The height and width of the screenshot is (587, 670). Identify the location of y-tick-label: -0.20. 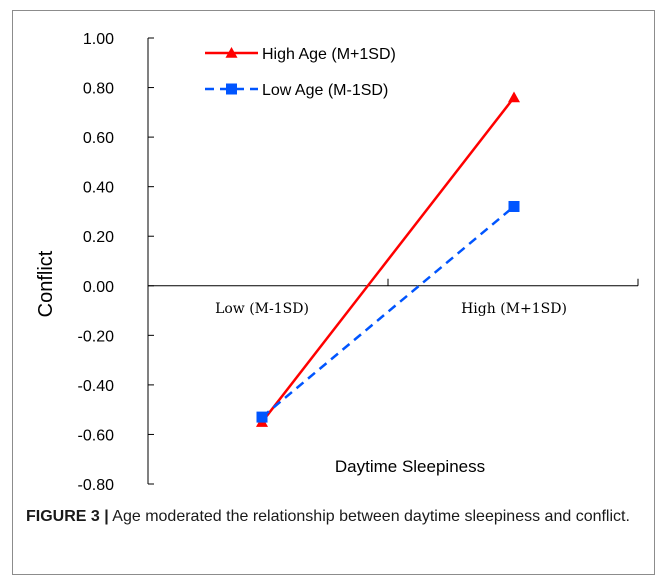
(96, 336).